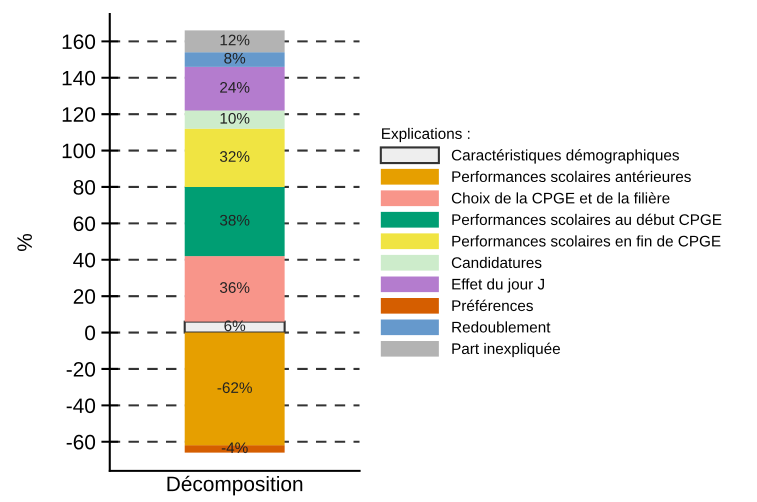 The width and height of the screenshot is (757, 502). Describe the element at coordinates (79, 151) in the screenshot. I see `y-tick-label: 100` at that location.